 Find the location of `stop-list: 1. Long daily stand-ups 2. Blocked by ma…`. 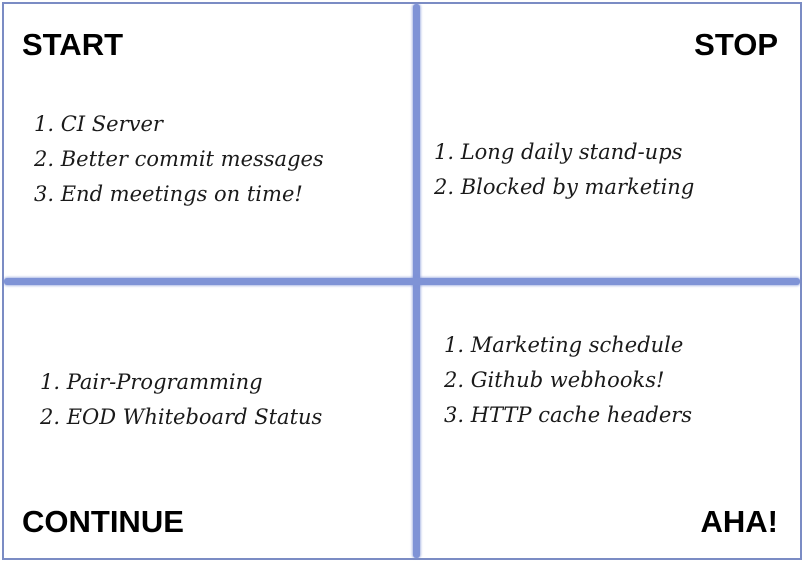

stop-list: 1. Long daily stand-ups 2. Blocked by ma… is located at coordinates (564, 170).